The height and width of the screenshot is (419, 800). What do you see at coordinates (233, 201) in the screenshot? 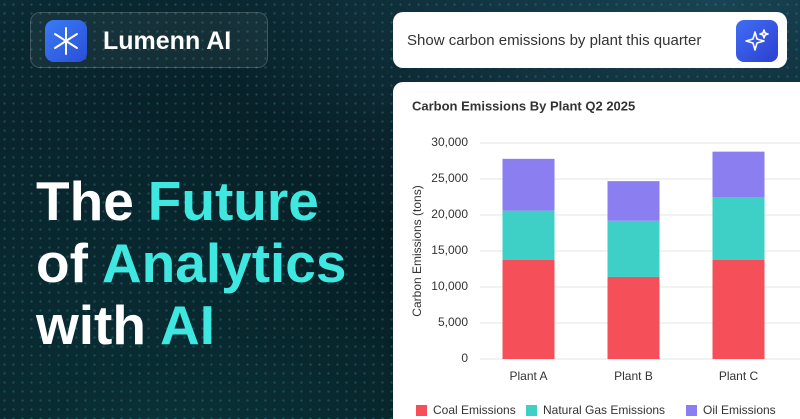
I see `headline-word: Future` at bounding box center [233, 201].